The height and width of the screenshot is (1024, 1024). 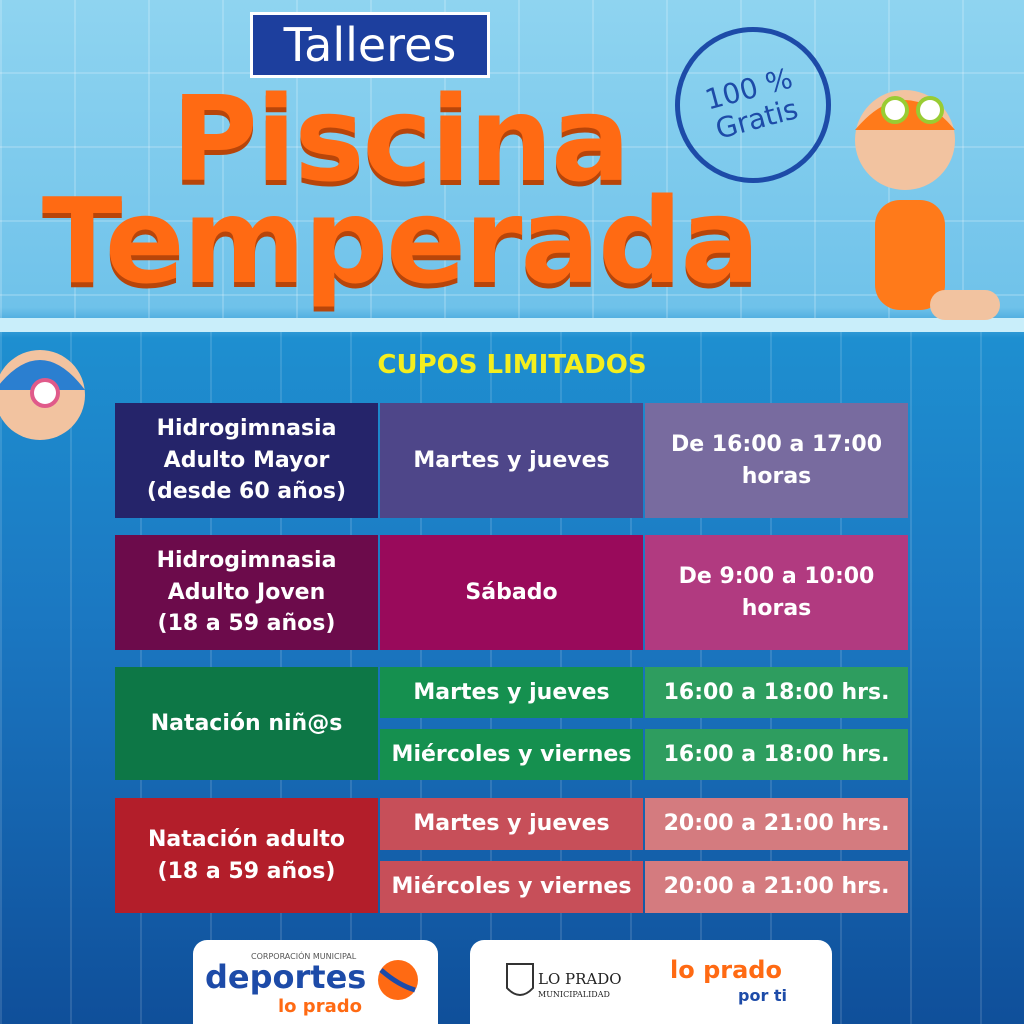 I want to click on logo-box: CORPORACIÓN MUNICIPAL deportes lo prado, so click(x=315, y=982).